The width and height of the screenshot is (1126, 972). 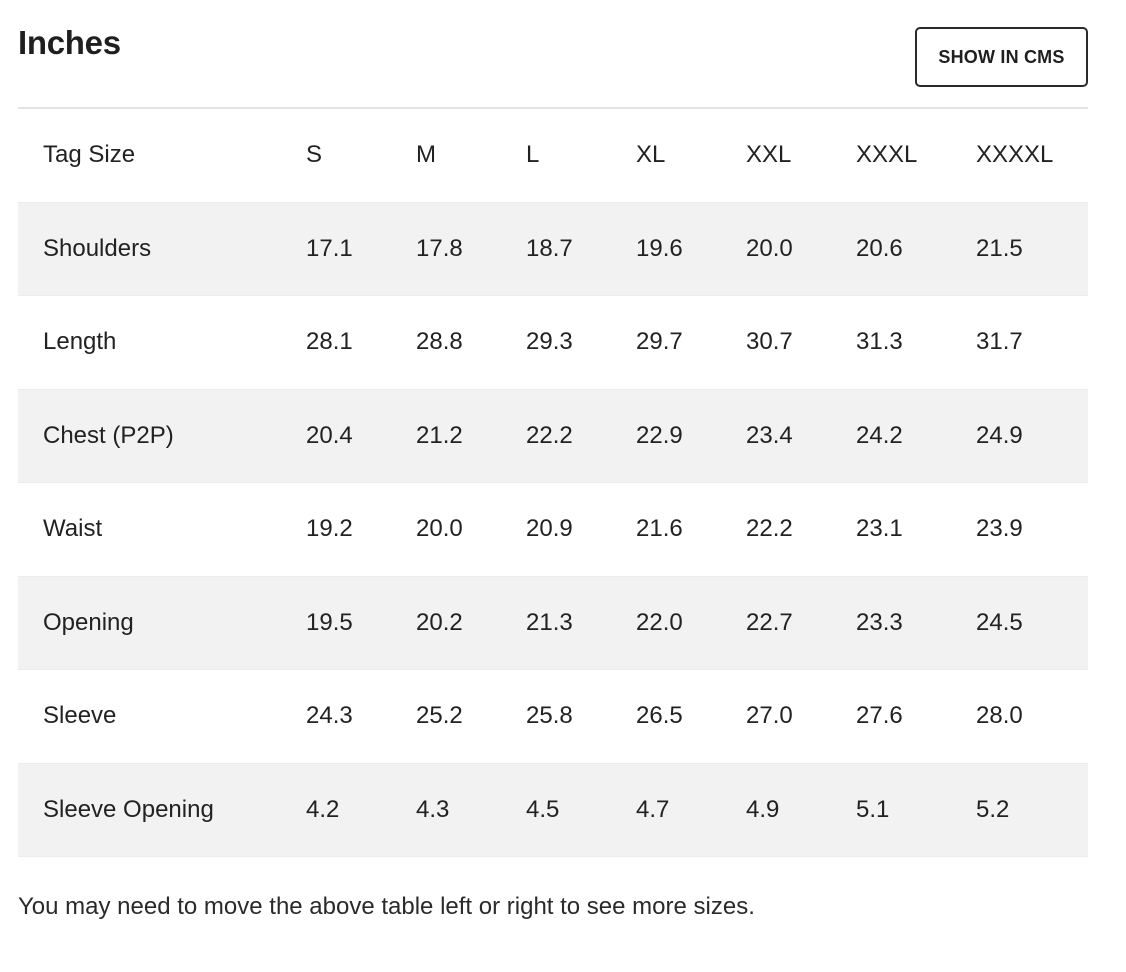 I want to click on table-cell: 22.0, so click(x=691, y=622).